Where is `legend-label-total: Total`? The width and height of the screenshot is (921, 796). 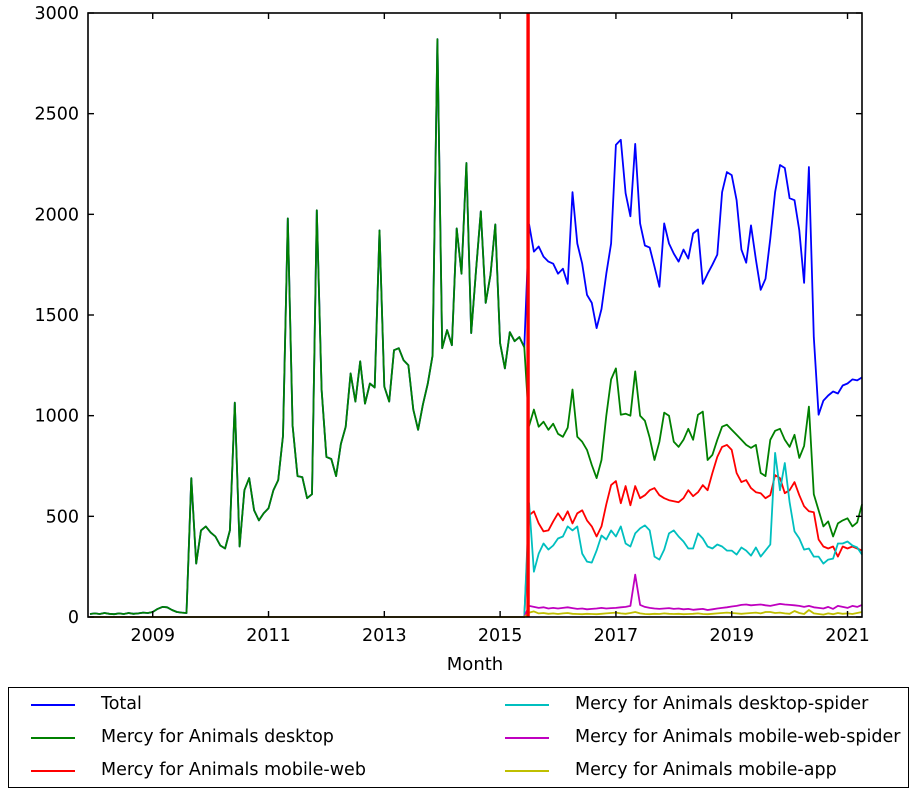
legend-label-total: Total is located at coordinates (121, 703).